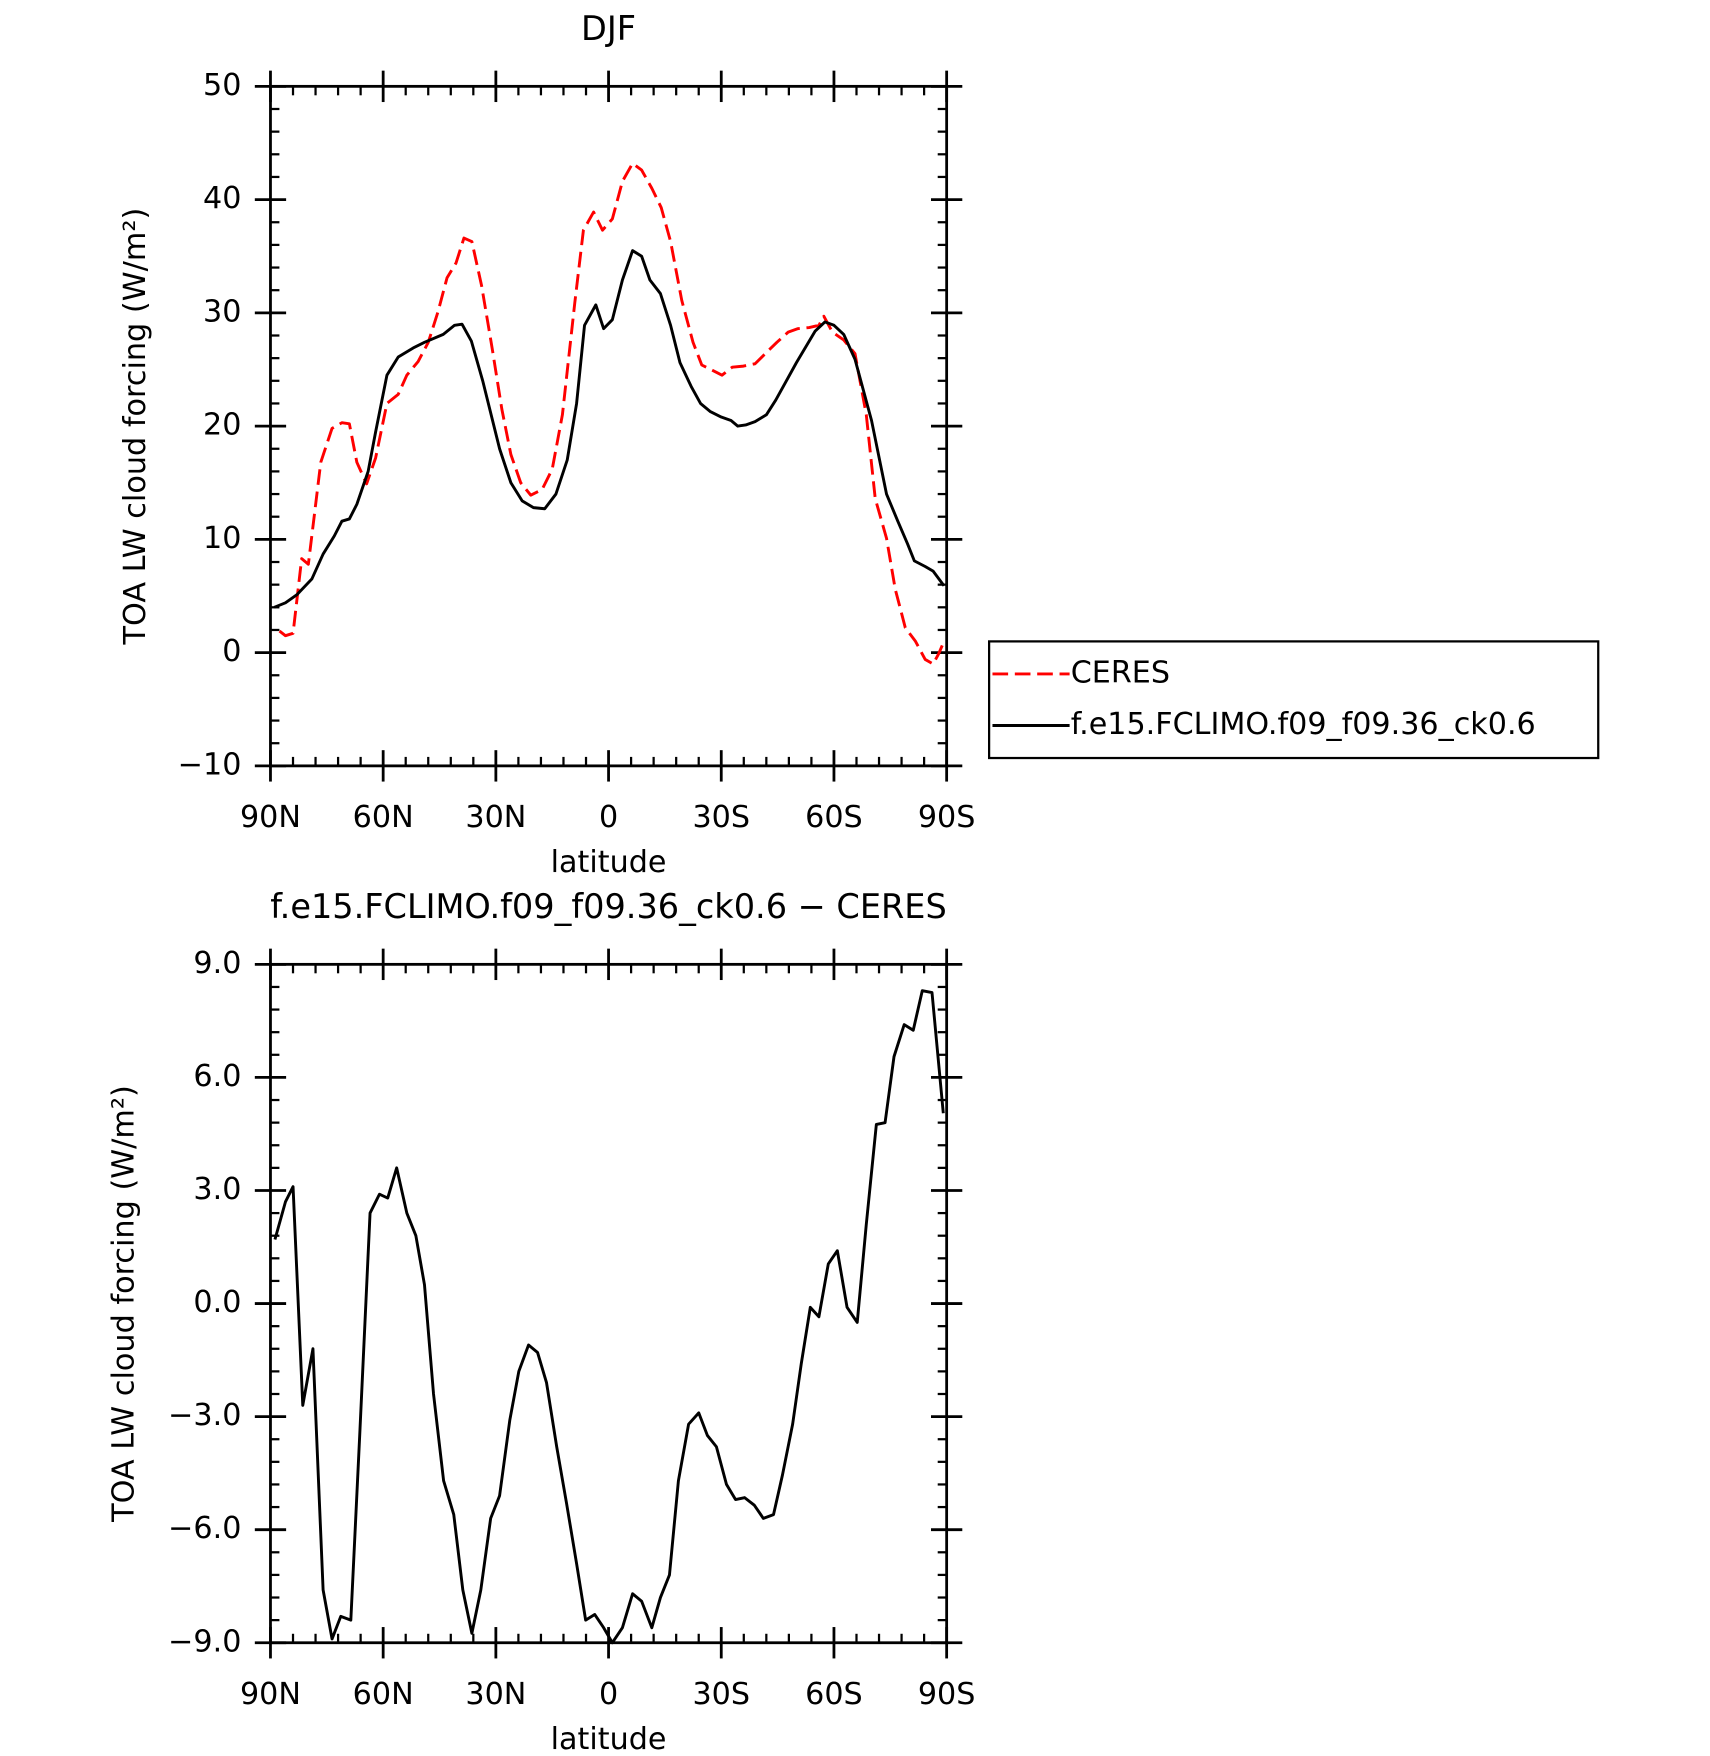  Describe the element at coordinates (608, 28) in the screenshot. I see `chart-title: DJF` at that location.